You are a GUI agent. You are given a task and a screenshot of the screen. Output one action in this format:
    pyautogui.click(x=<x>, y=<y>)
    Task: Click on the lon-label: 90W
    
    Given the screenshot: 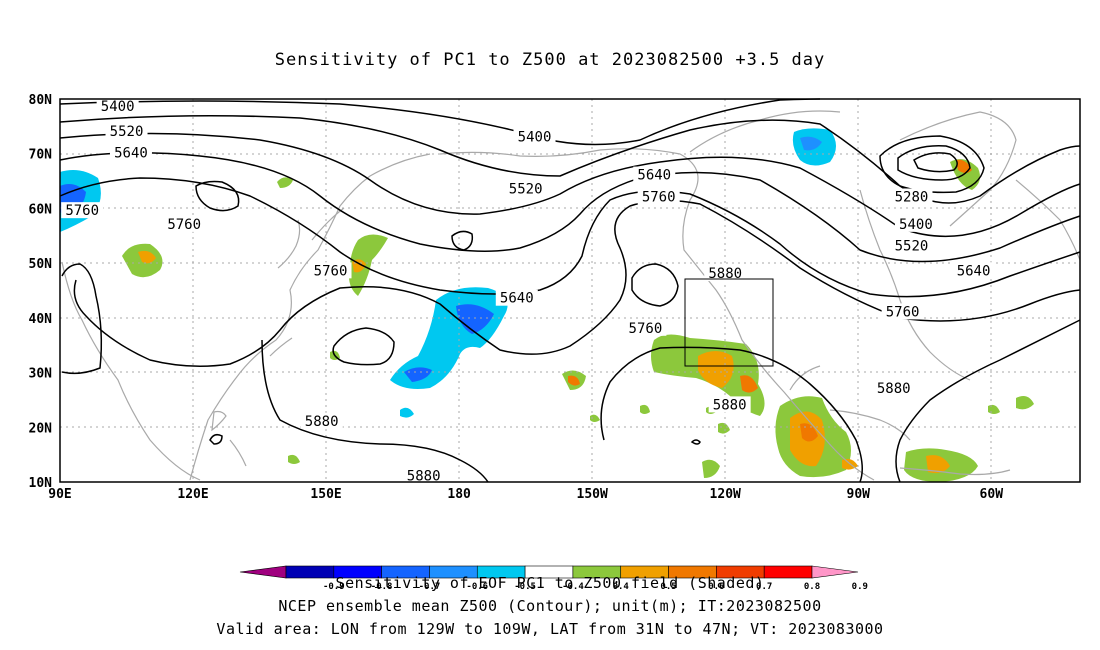 What is the action you would take?
    pyautogui.click(x=859, y=494)
    